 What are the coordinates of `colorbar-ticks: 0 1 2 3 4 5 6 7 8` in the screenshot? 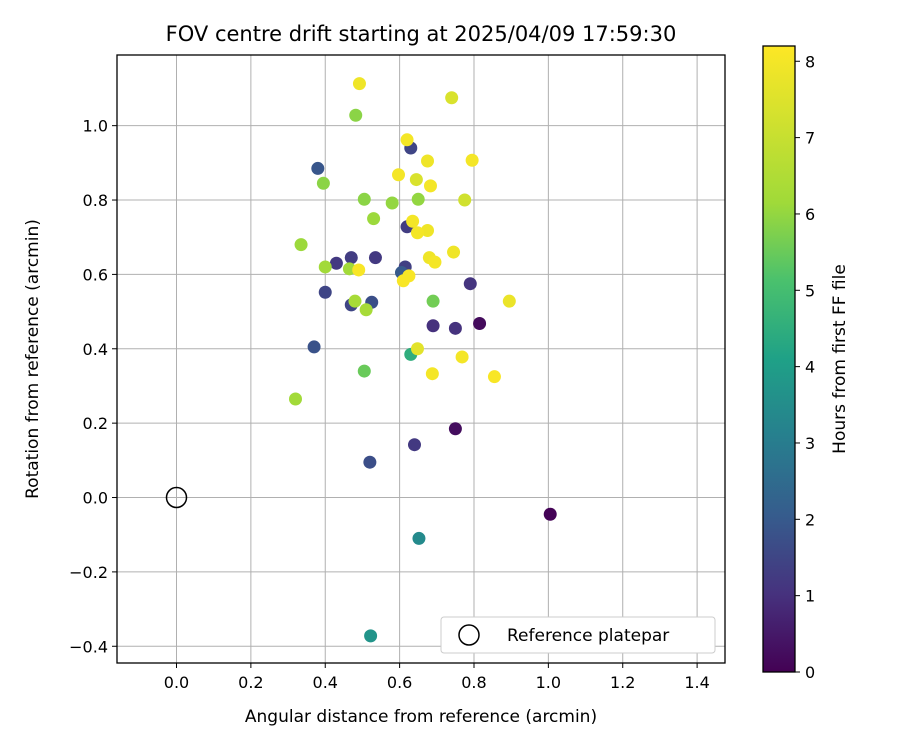 It's located at (805, 367).